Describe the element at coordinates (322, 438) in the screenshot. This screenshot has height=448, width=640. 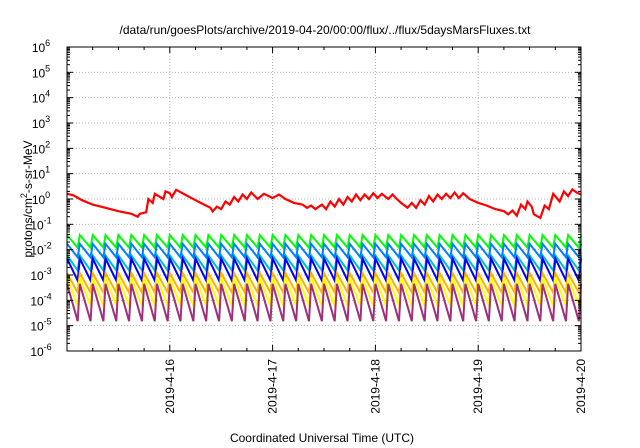
I see `x-axis-label: Coordinated Universal Time (UTC)` at that location.